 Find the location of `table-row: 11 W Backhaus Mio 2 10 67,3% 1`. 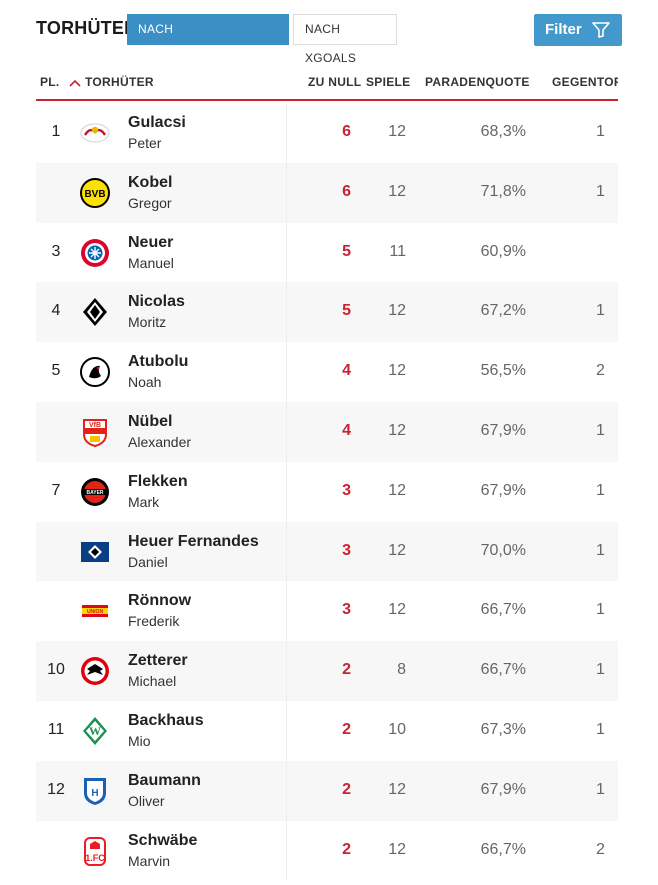

table-row: 11 W Backhaus Mio 2 10 67,3% 1 is located at coordinates (327, 730).